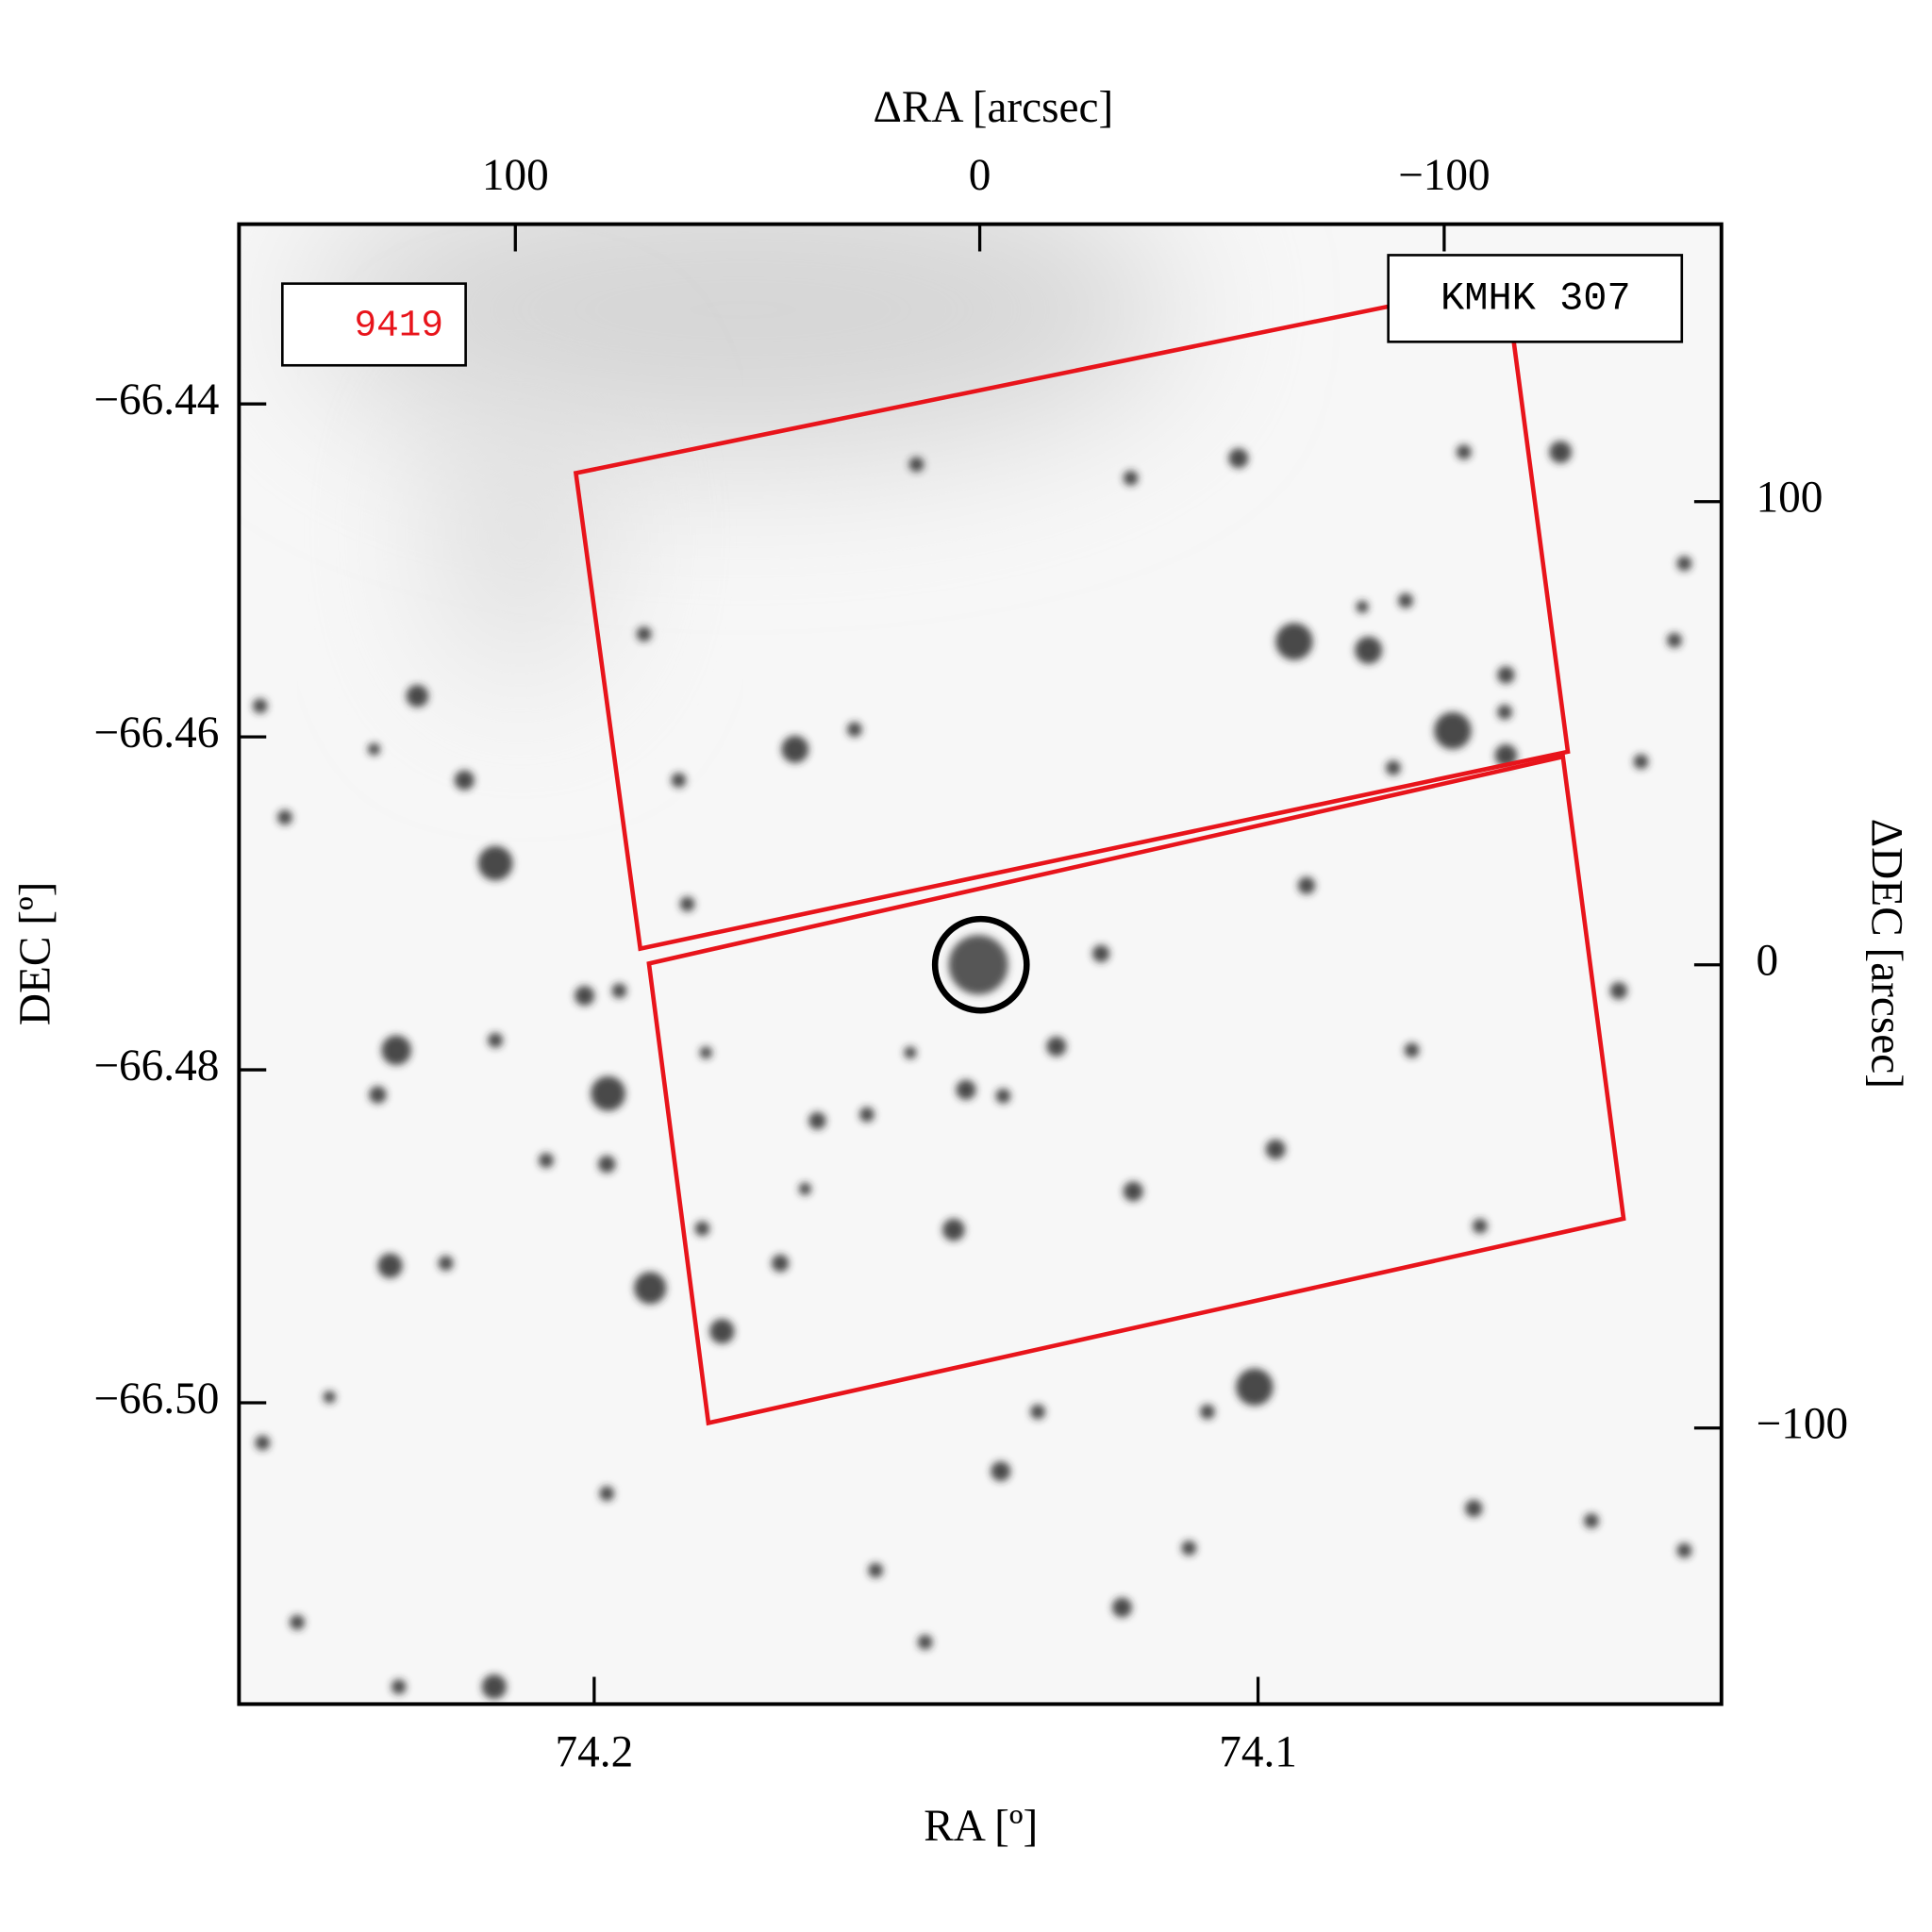 The image size is (1932, 1932). What do you see at coordinates (515, 175) in the screenshot?
I see `x2-tick-label: 100` at bounding box center [515, 175].